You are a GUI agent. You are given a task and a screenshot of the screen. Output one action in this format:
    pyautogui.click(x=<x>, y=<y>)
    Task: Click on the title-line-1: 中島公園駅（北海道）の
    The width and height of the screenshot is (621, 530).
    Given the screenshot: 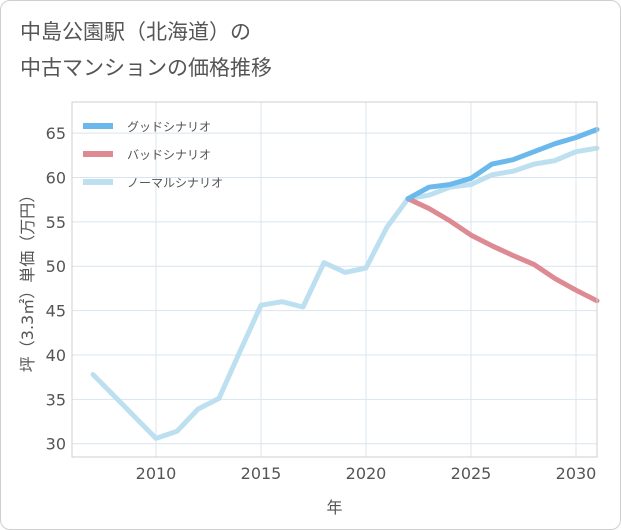 What is the action you would take?
    pyautogui.click(x=135, y=32)
    